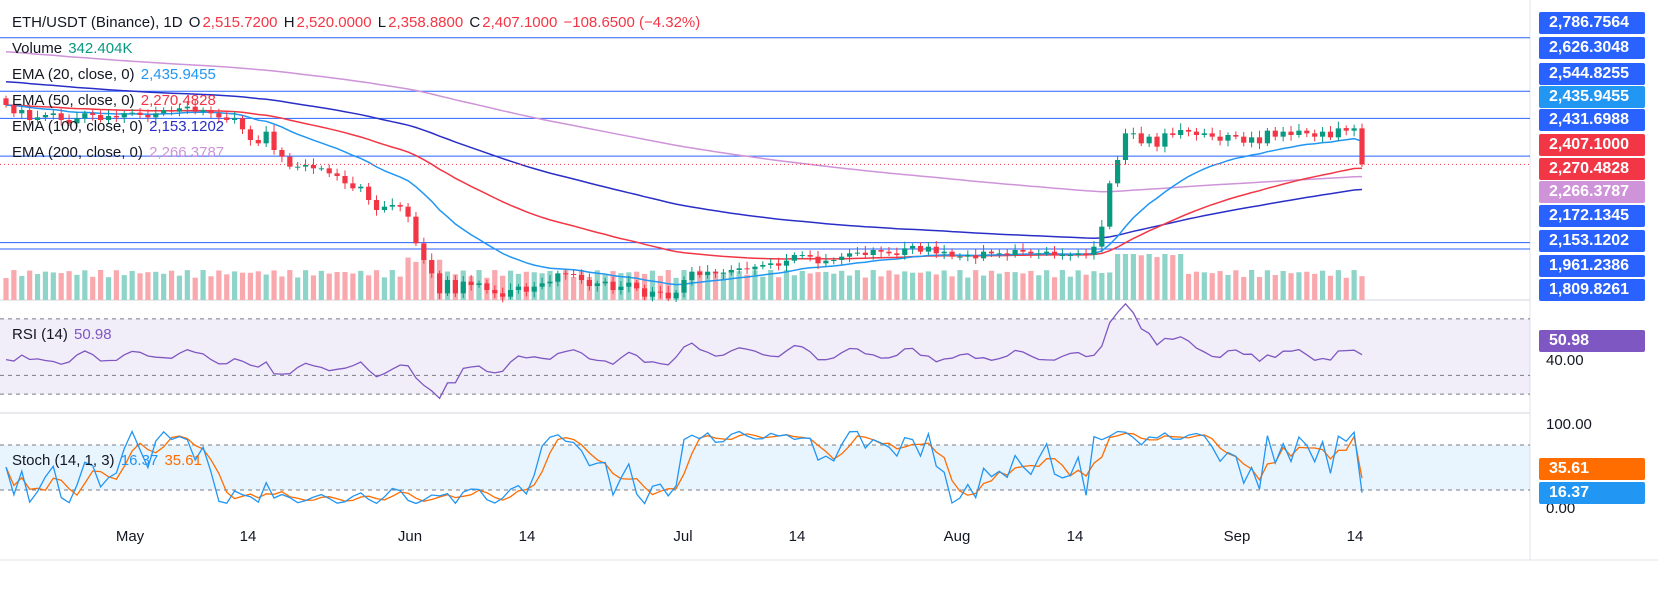 The width and height of the screenshot is (1658, 596). What do you see at coordinates (1565, 360) in the screenshot?
I see `rsi-axis-tick: 40.00` at bounding box center [1565, 360].